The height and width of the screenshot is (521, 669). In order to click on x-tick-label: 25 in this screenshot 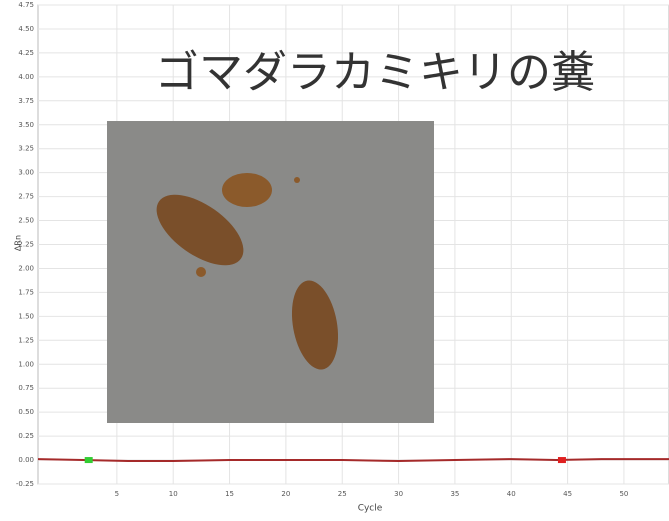, I will do `click(342, 494)`.